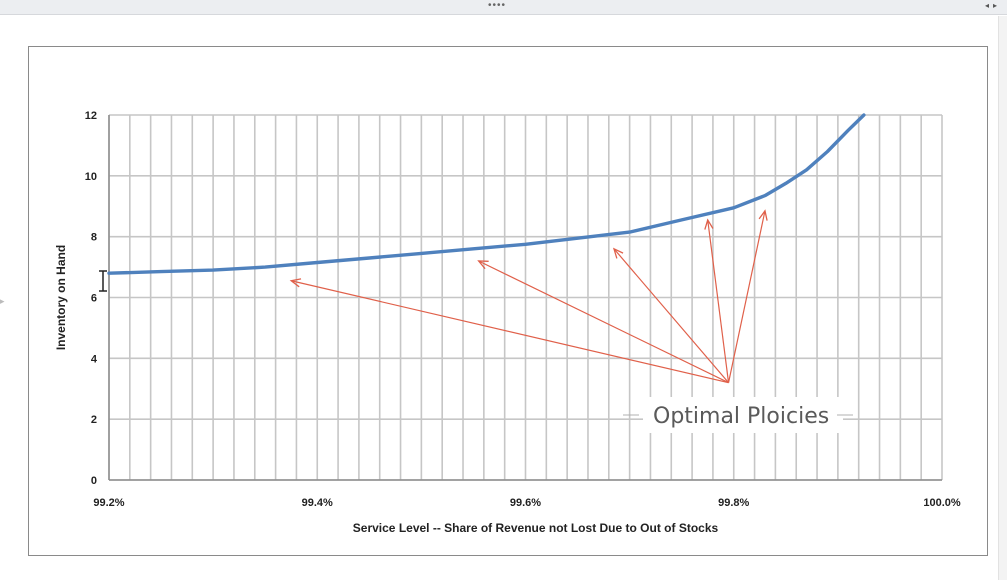  What do you see at coordinates (94, 299) in the screenshot?
I see `y-tick-label: 6` at bounding box center [94, 299].